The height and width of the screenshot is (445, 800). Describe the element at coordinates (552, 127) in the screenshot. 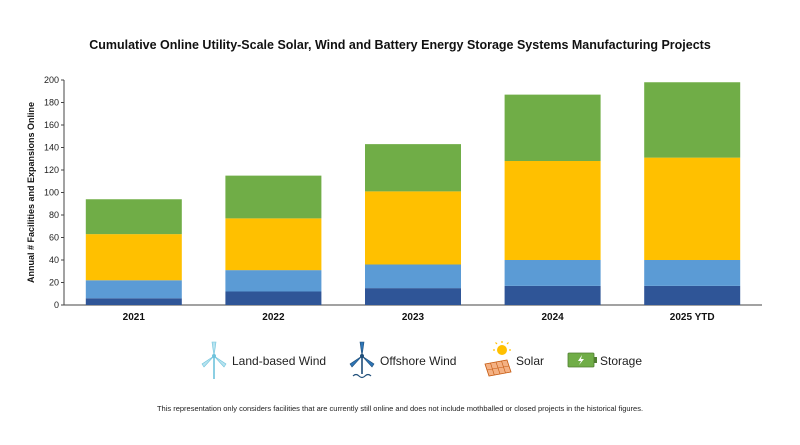

I see `bar-segment-storage-2024` at that location.